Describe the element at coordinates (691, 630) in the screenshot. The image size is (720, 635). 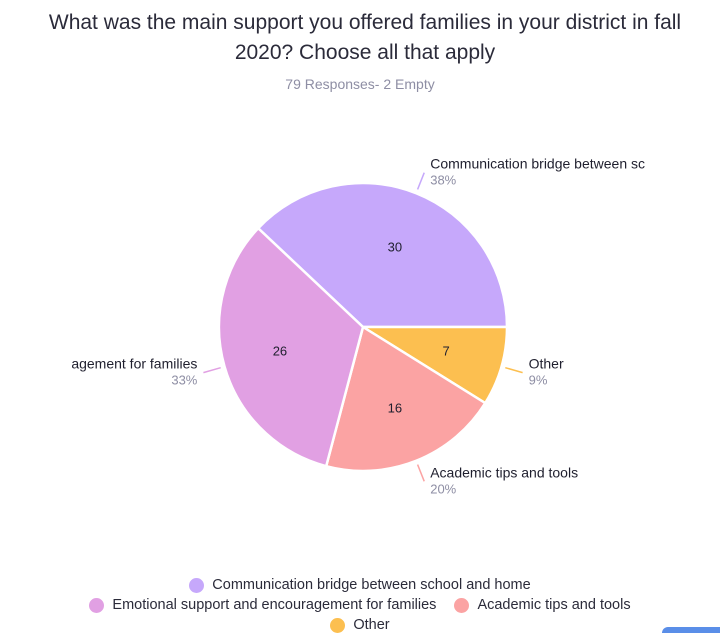
I see `corner-tab` at that location.